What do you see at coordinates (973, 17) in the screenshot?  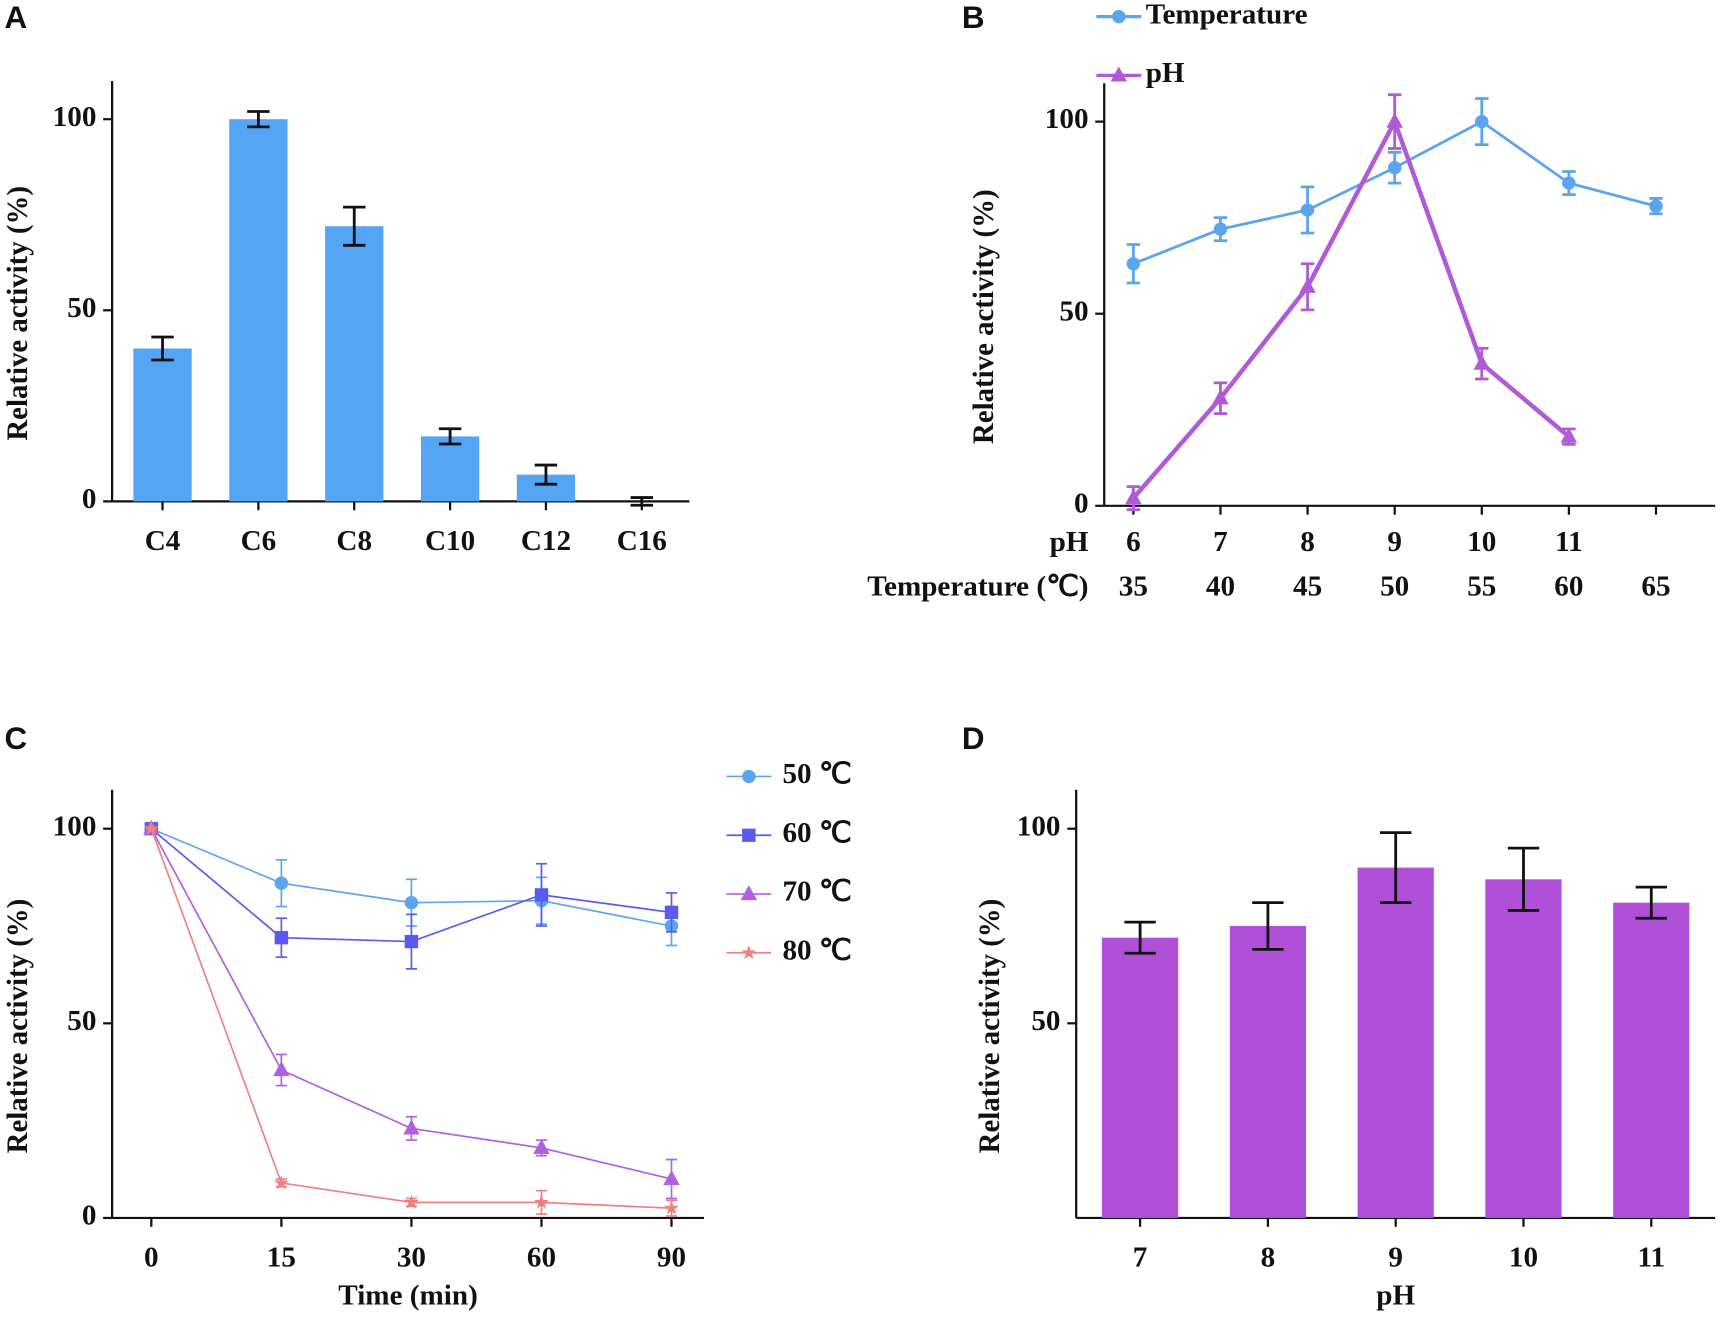 I see `panel-letter: B` at bounding box center [973, 17].